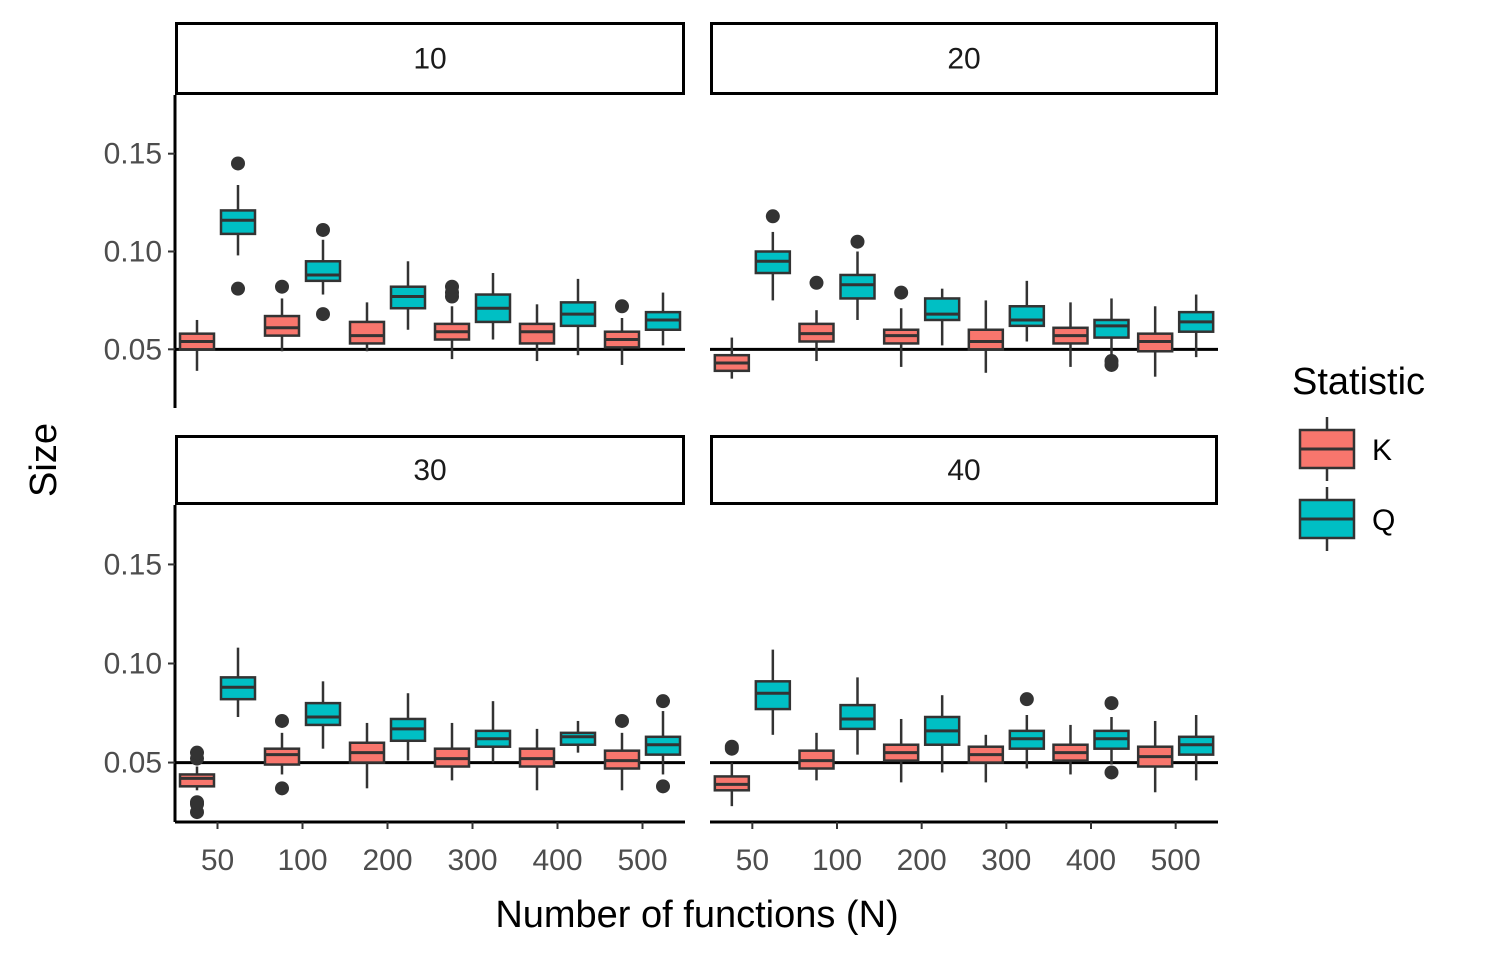 The width and height of the screenshot is (1500, 960). What do you see at coordinates (696, 915) in the screenshot?
I see `x-axis-title: Number of functions (N)` at bounding box center [696, 915].